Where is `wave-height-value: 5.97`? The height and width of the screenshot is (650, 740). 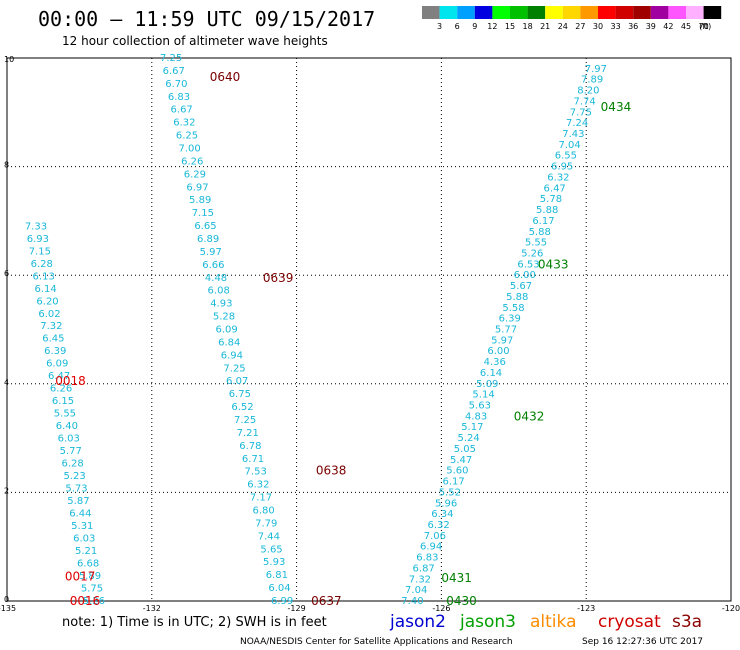
wave-height-value: 5.97 is located at coordinates (211, 252).